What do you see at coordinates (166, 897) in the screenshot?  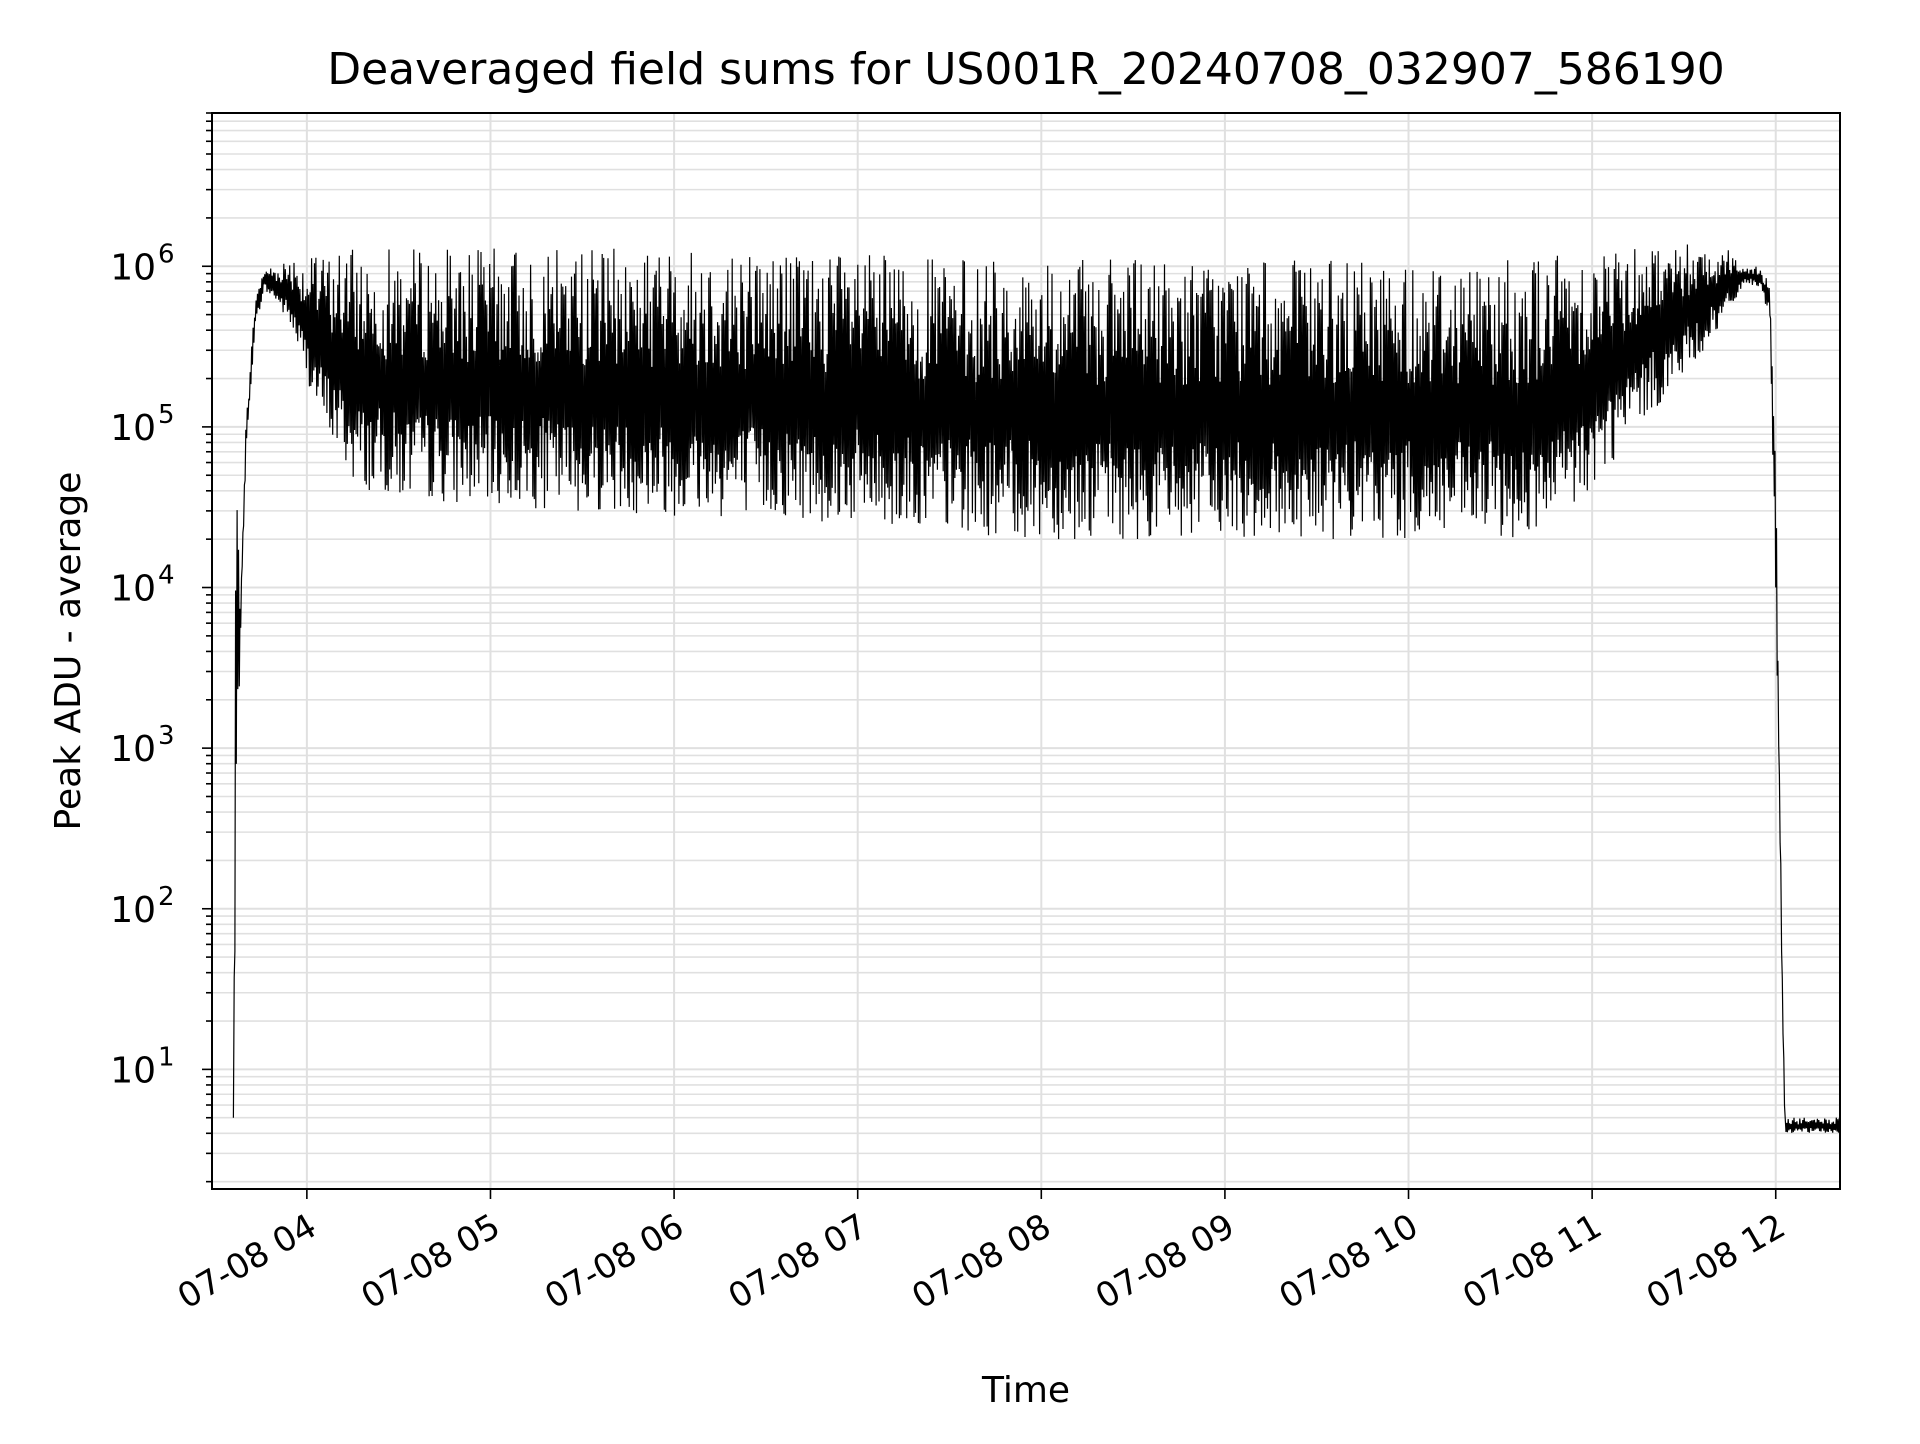 I see `y-tick-exponent: 2` at bounding box center [166, 897].